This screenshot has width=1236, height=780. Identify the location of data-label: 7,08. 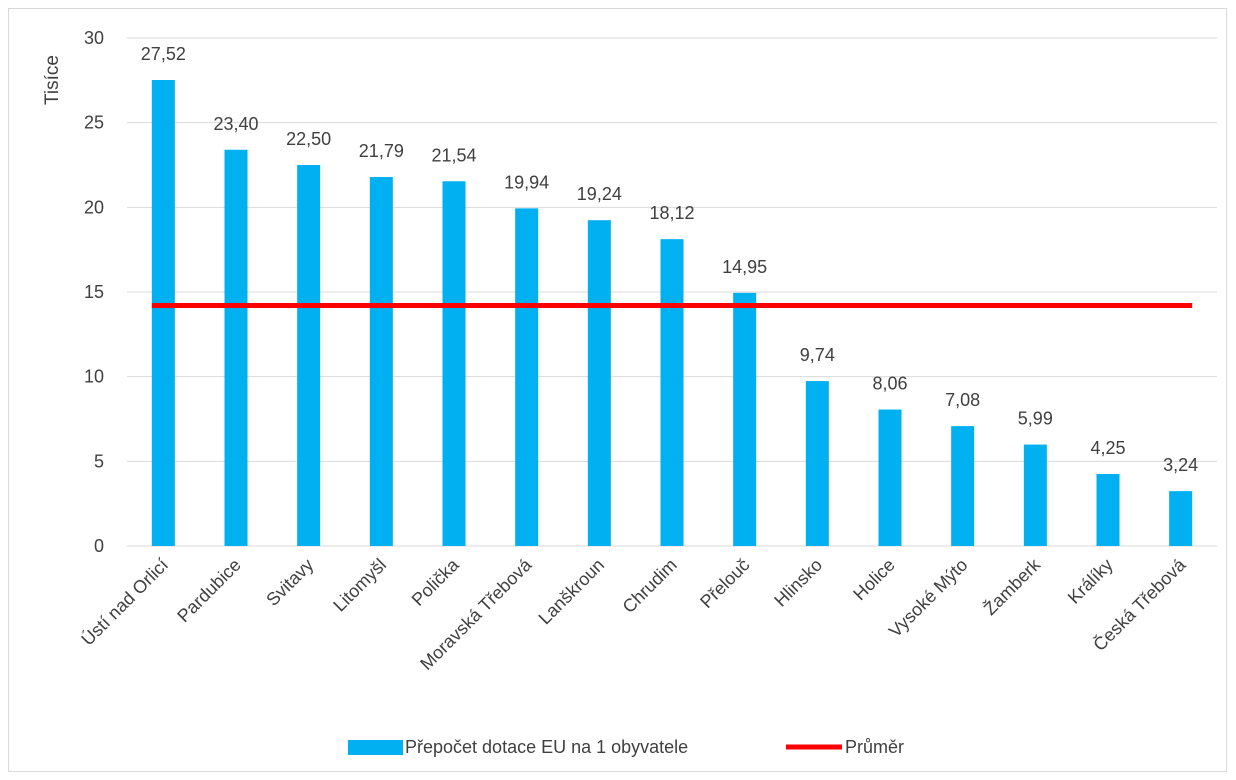
(962, 400).